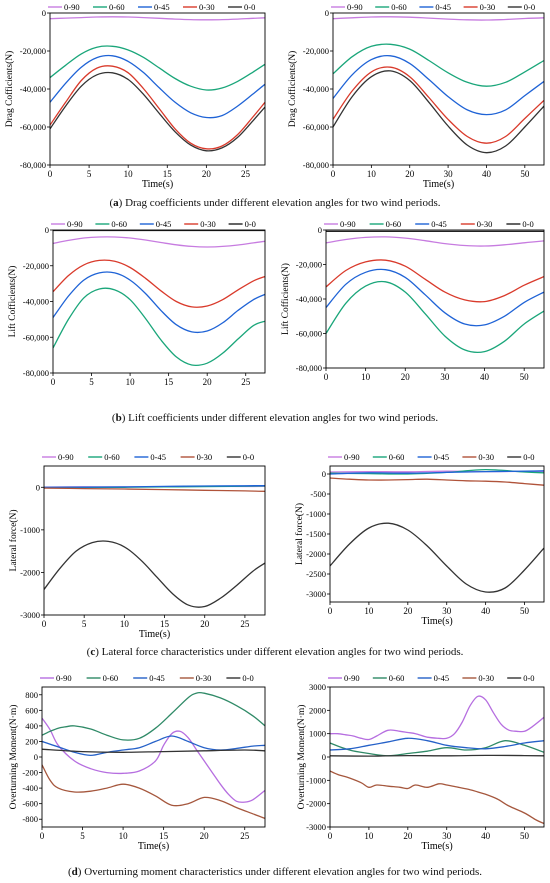  Describe the element at coordinates (12, 302) in the screenshot. I see `y-axis-label: Lift Cofficients(N)` at that location.